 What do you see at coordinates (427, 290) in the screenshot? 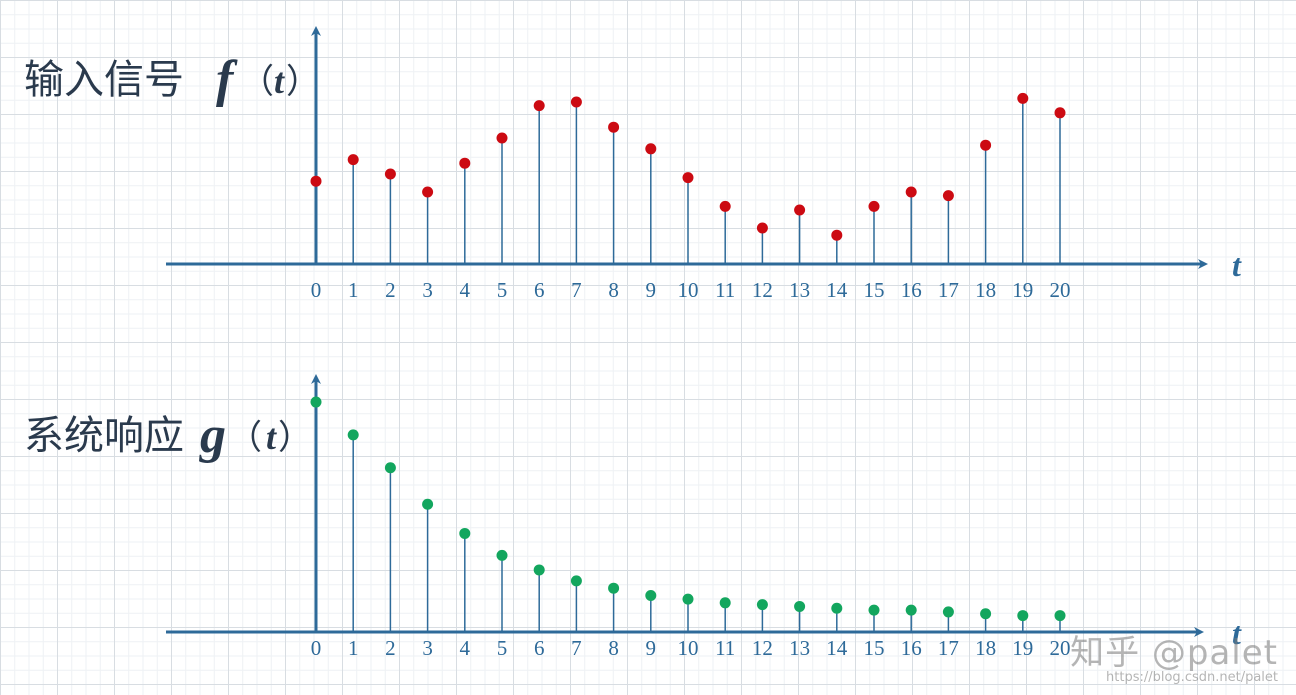
I see `top-tick-label-3: 3` at bounding box center [427, 290].